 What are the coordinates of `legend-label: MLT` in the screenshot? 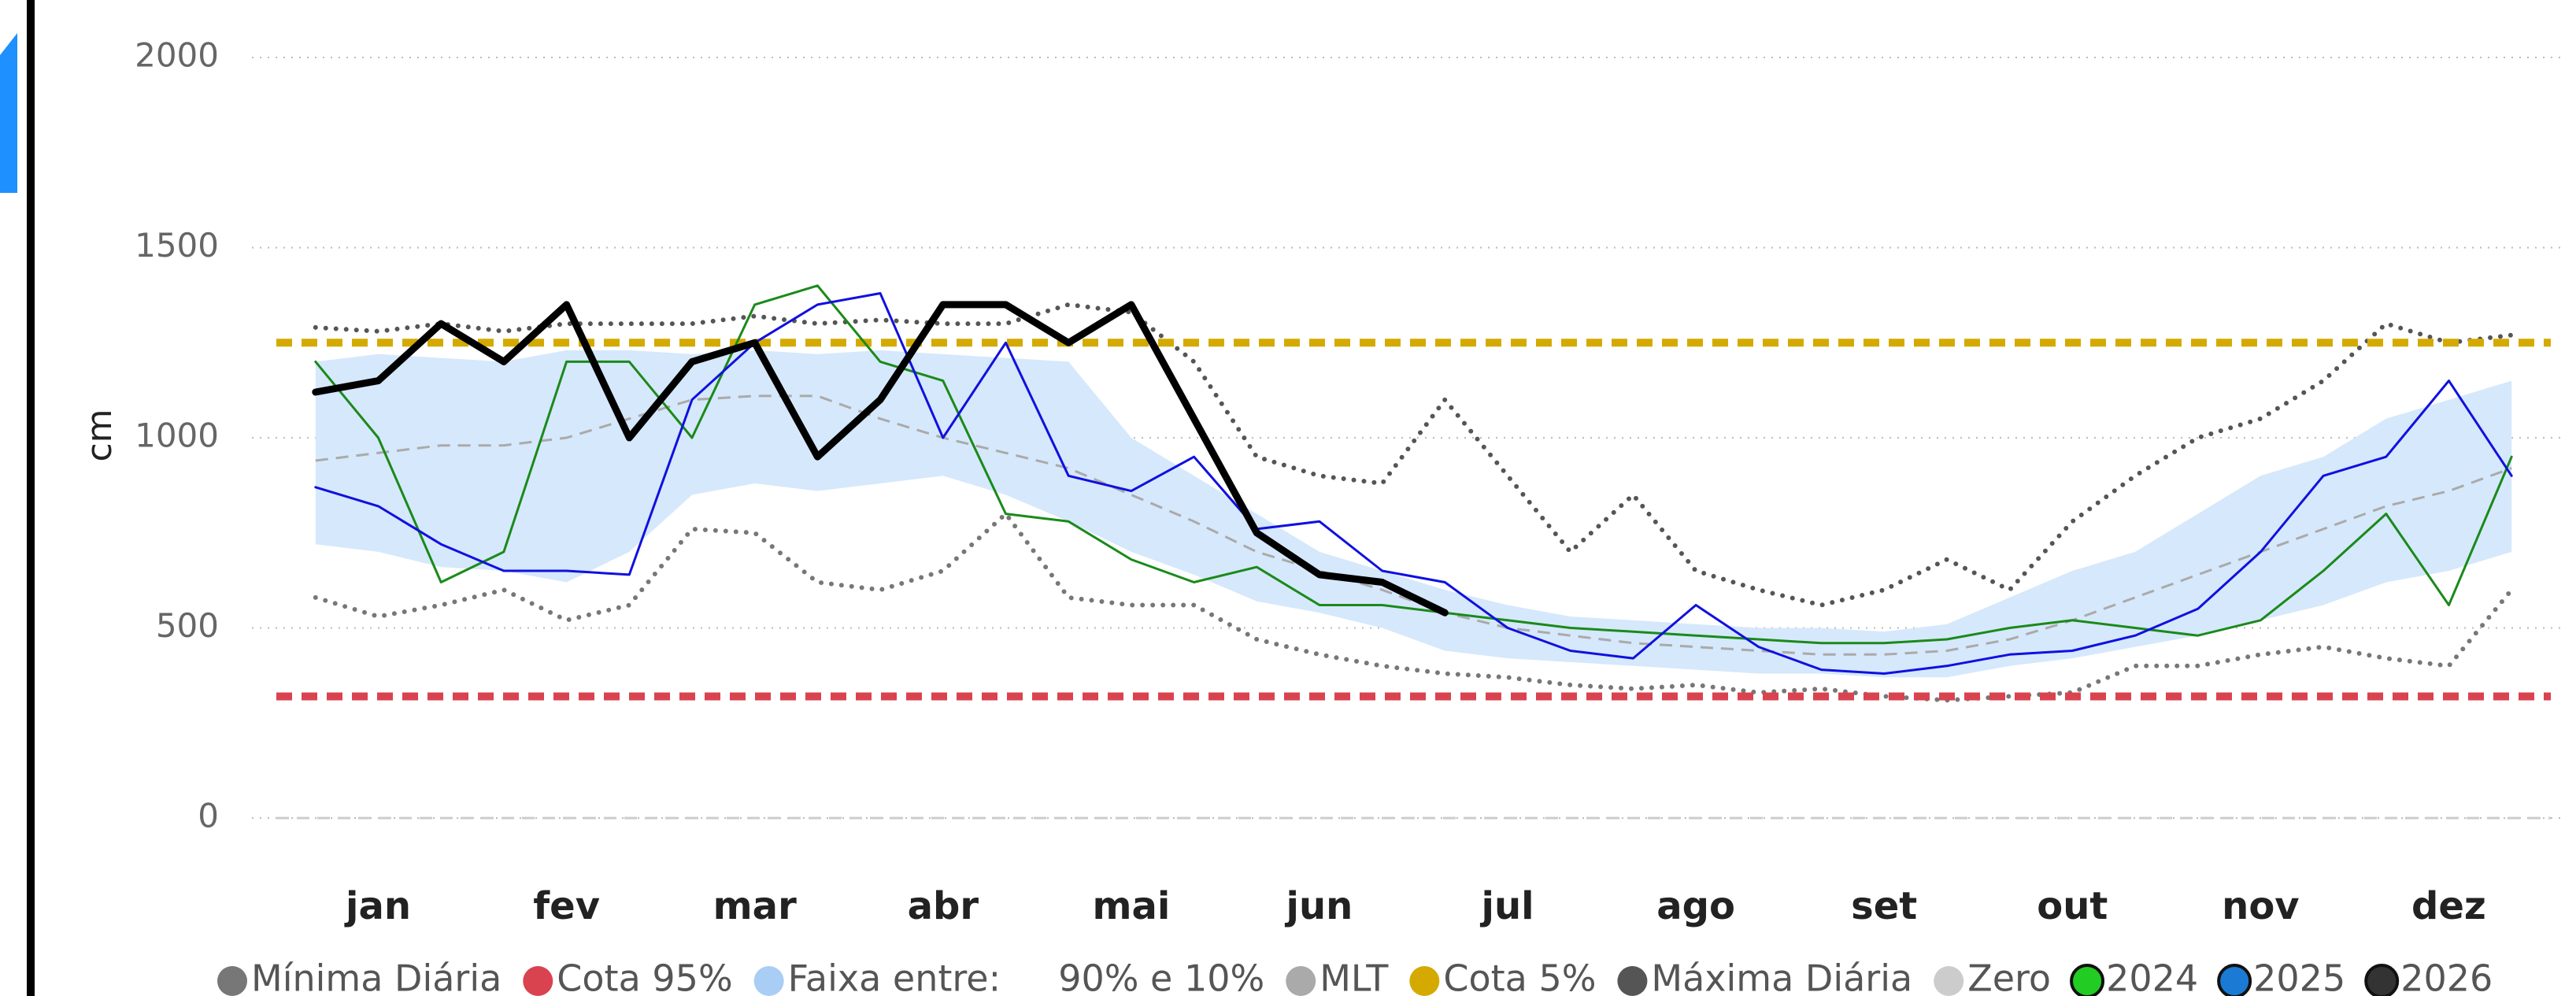 It's located at (1354, 976).